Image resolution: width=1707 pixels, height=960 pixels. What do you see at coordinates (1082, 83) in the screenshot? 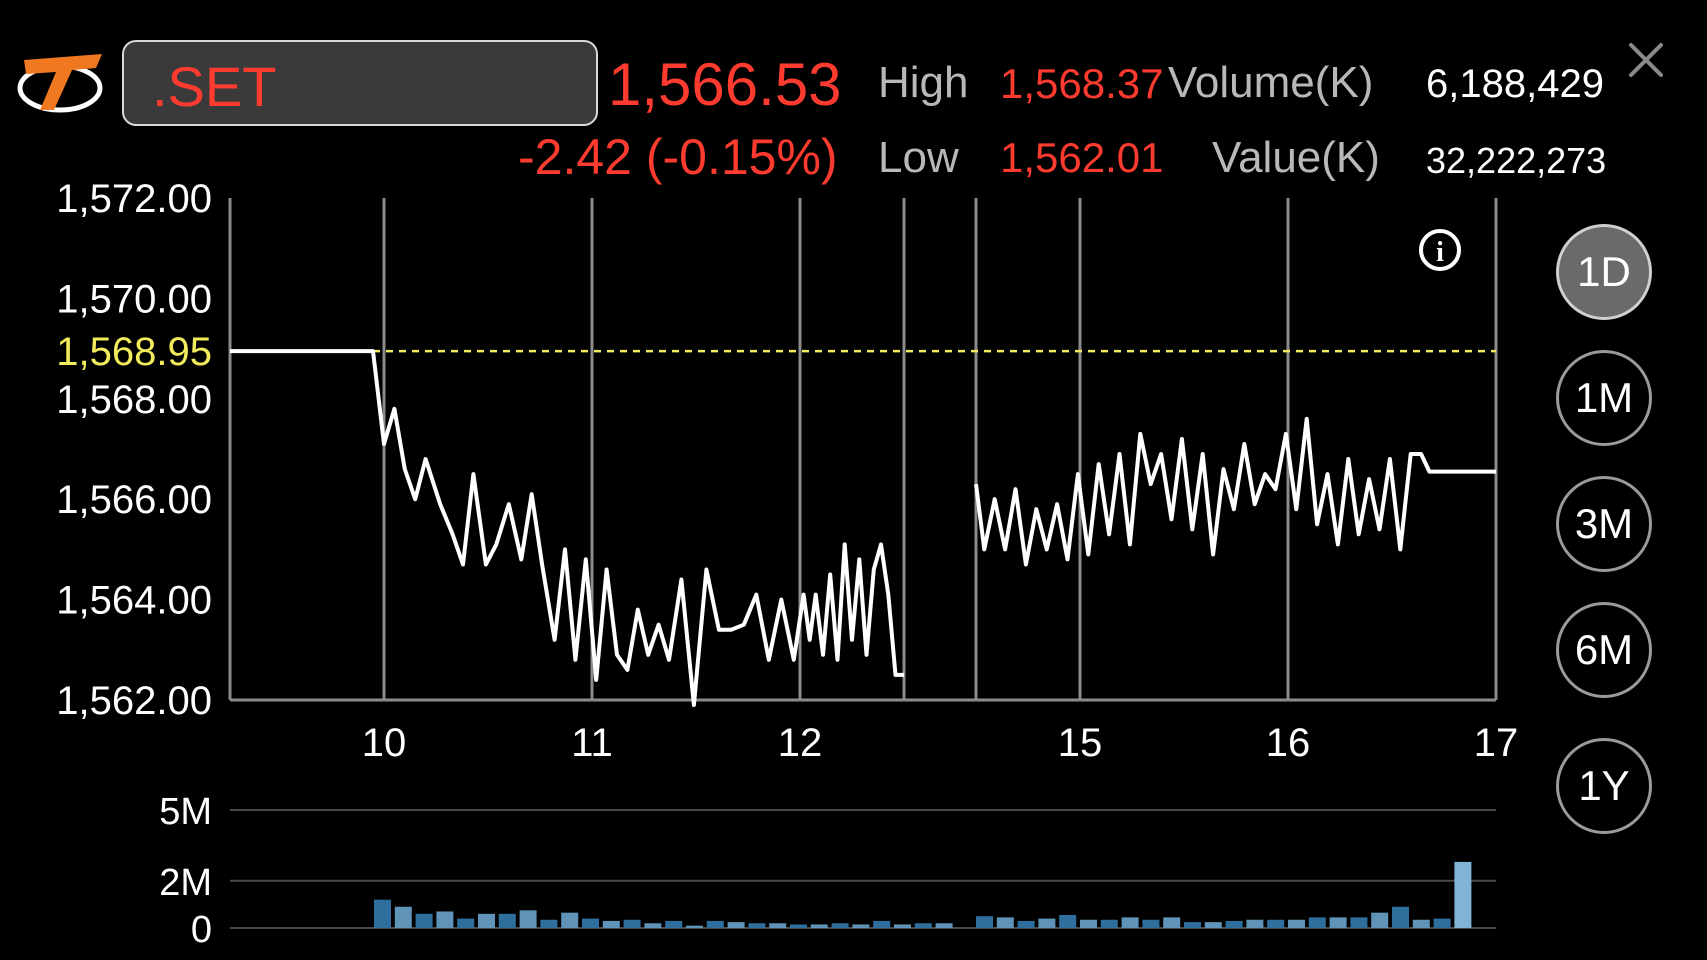
I see `high-value: 1,568.37` at bounding box center [1082, 83].